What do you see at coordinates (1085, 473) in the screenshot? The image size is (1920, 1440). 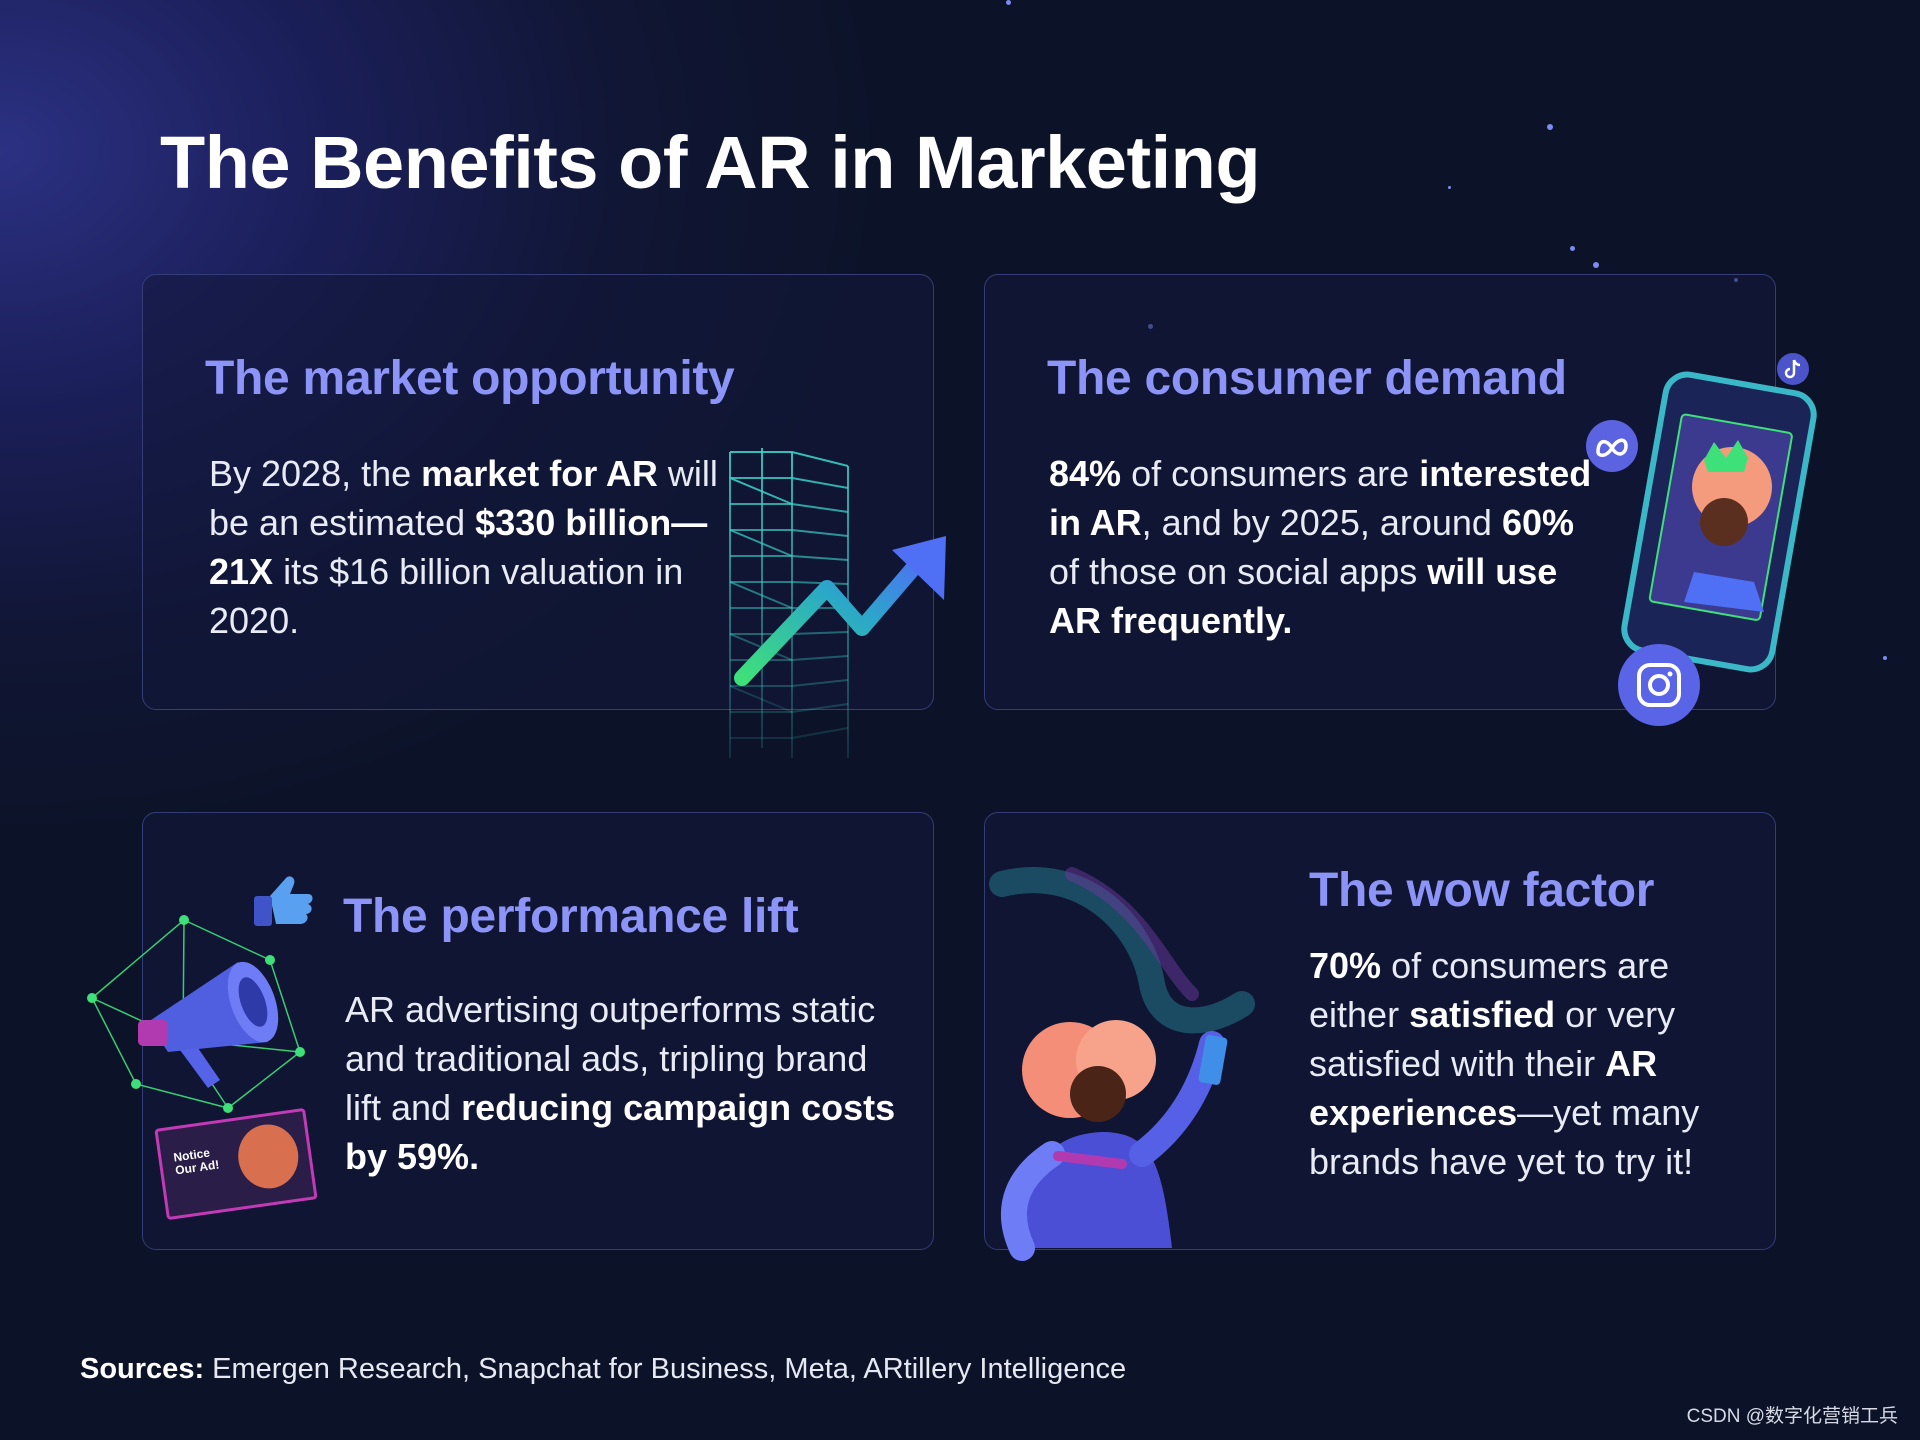 I see `emphasis-text: 84%` at bounding box center [1085, 473].